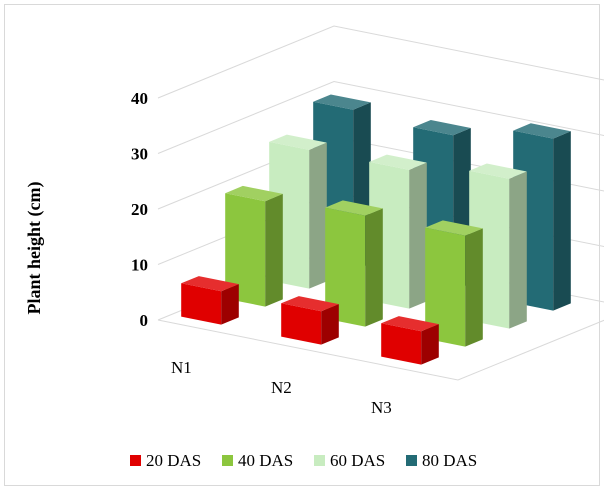  Describe the element at coordinates (381, 407) in the screenshot. I see `x-category-label: N3` at that location.